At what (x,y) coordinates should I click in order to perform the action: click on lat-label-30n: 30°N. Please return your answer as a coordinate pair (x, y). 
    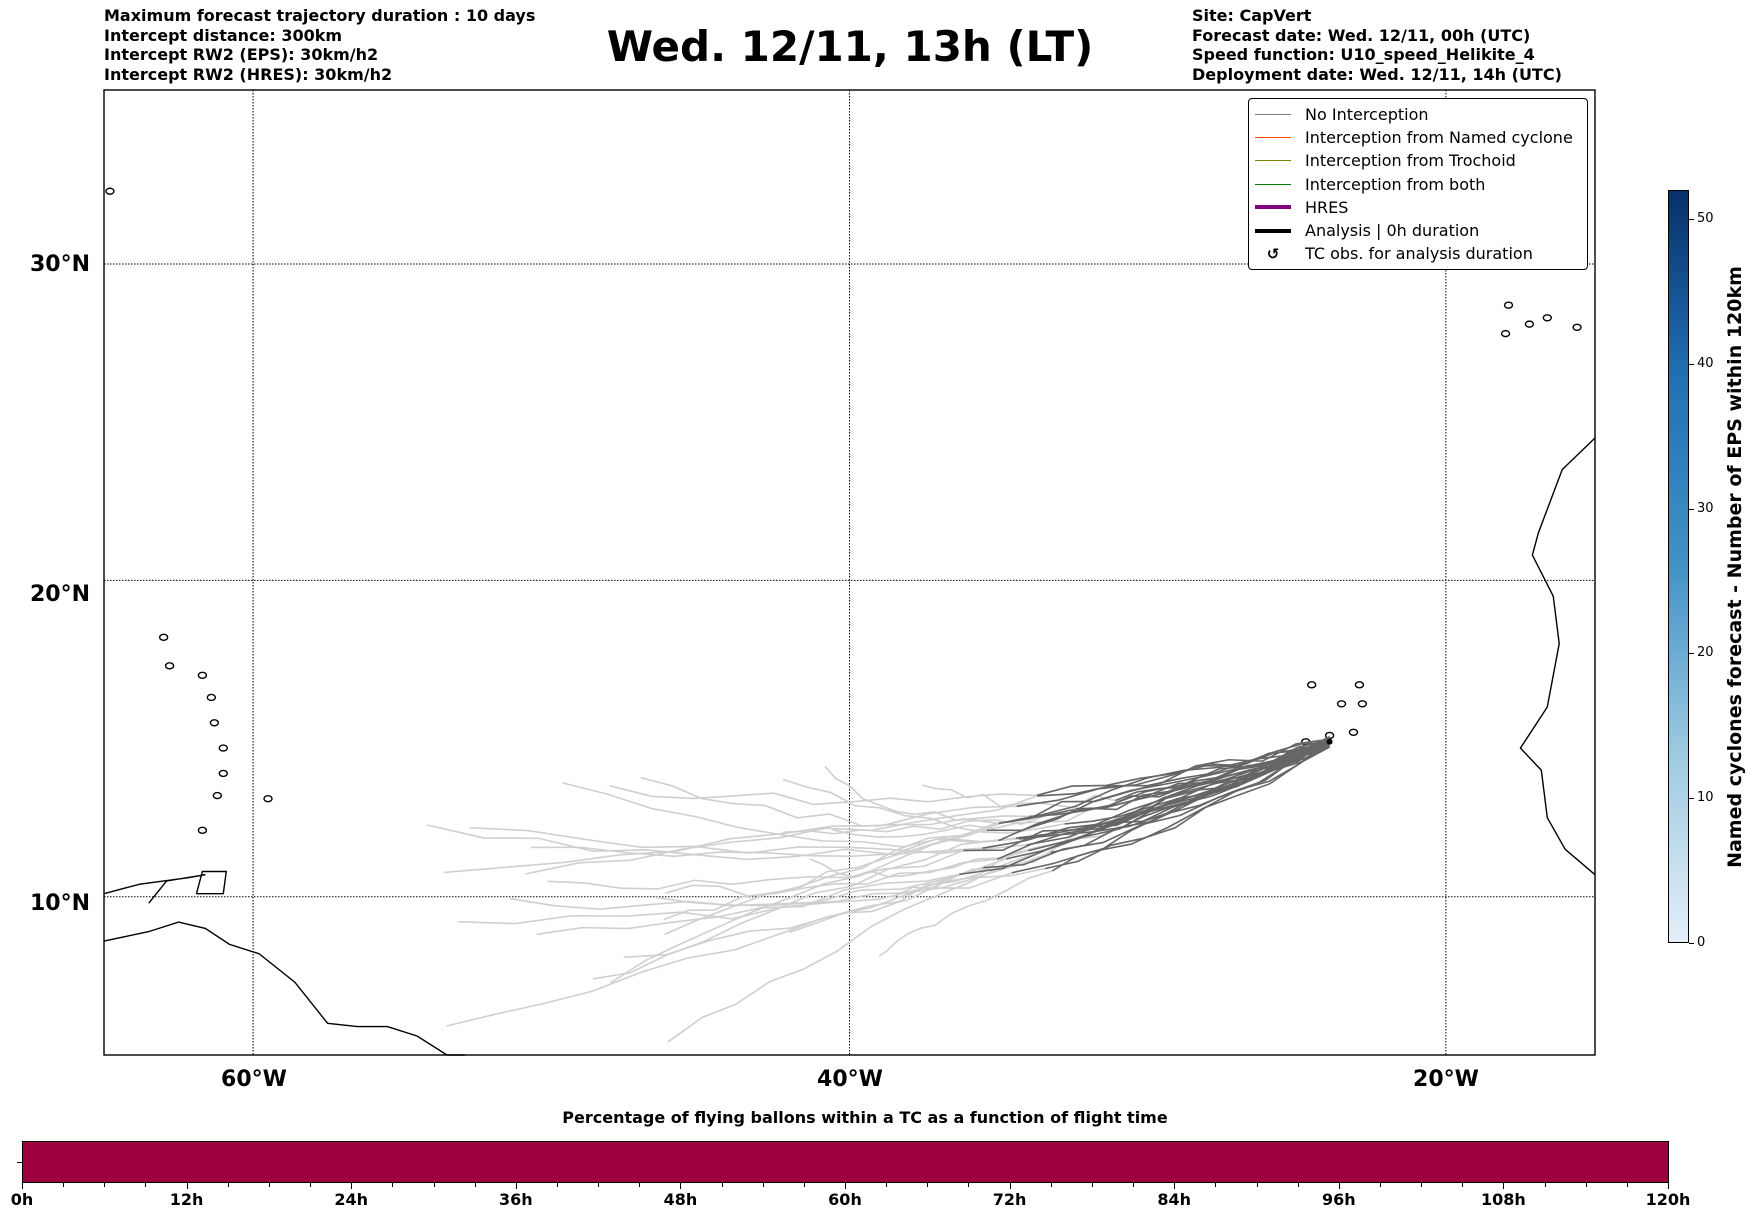
    Looking at the image, I should click on (60, 264).